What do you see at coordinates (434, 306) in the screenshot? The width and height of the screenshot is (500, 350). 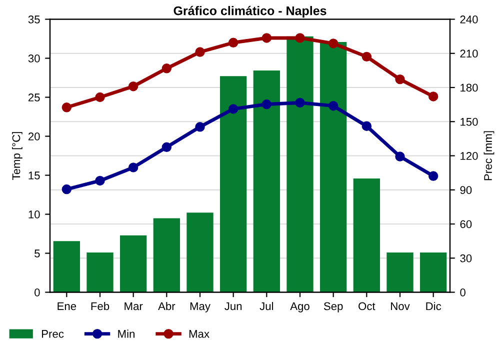 I see `x-tick-label: Dic` at bounding box center [434, 306].